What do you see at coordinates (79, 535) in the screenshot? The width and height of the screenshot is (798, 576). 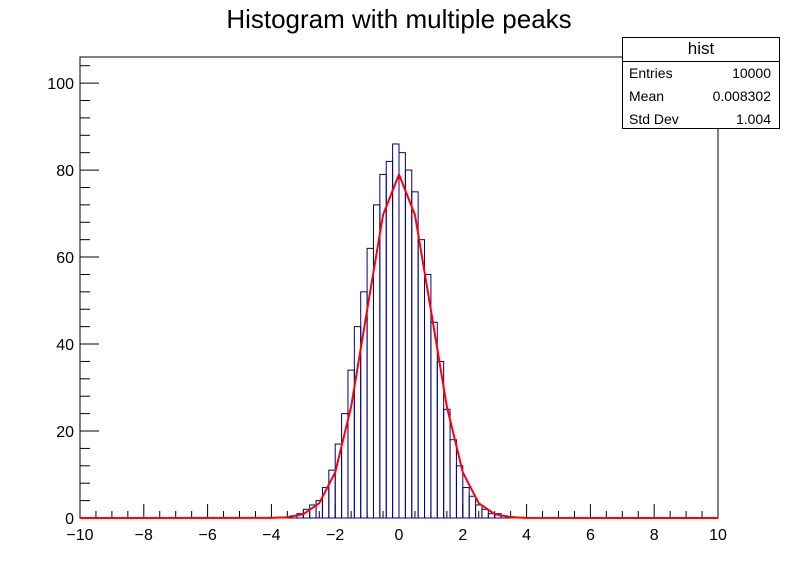 I see `x-tick-label: −10` at bounding box center [79, 535].